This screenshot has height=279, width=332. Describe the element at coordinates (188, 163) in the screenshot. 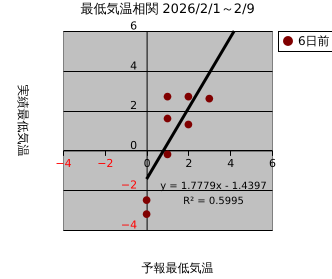

I see `x-tick-label: 2` at that location.